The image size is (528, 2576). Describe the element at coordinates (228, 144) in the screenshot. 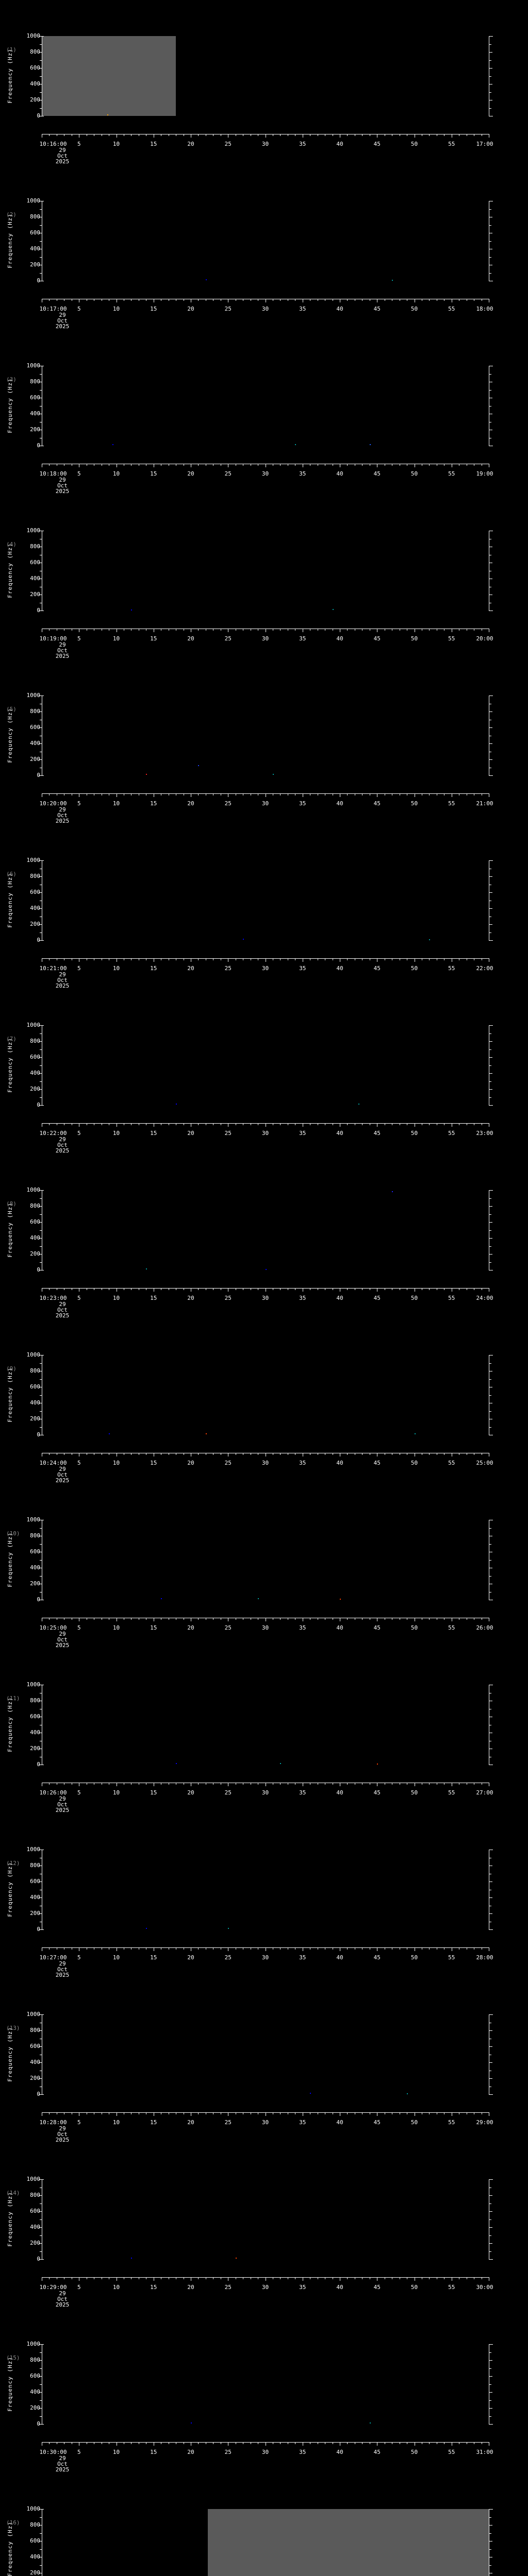

I see `x-axis-tick-label: 25` at that location.